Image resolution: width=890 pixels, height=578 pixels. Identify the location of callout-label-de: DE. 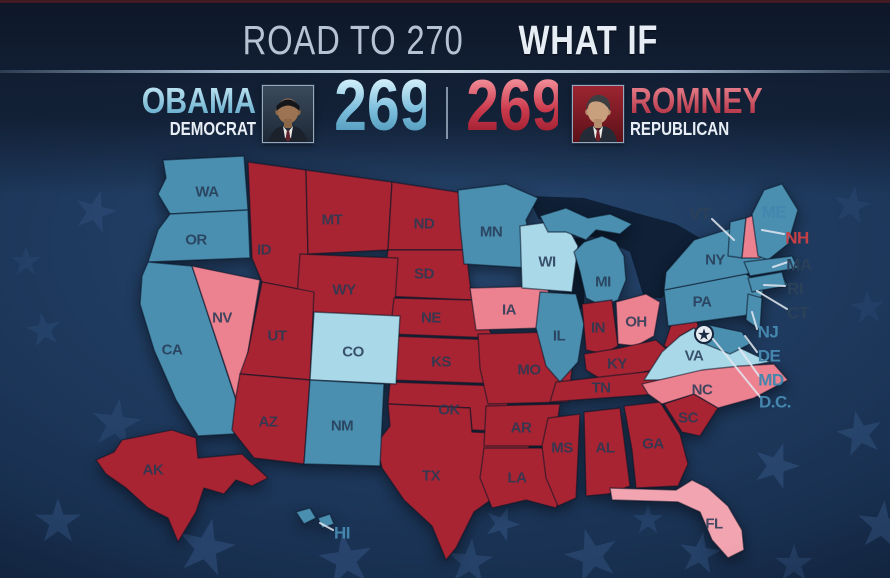
(769, 356).